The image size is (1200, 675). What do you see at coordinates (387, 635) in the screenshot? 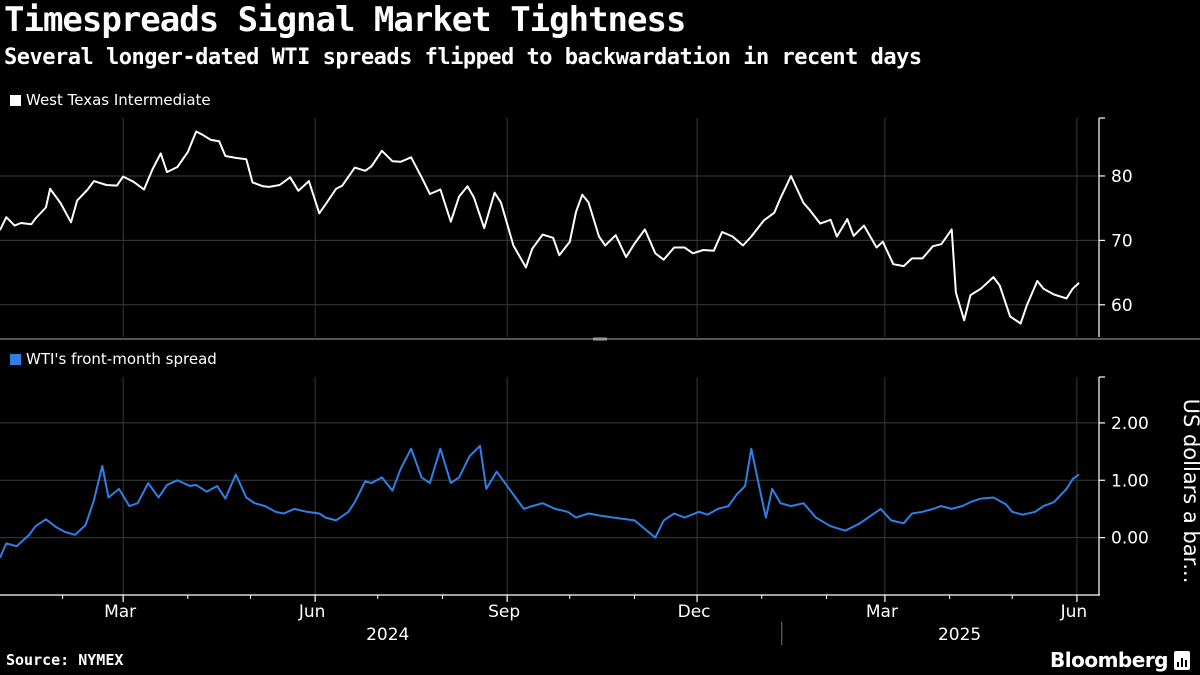
I see `x-year-label: 2024` at bounding box center [387, 635].